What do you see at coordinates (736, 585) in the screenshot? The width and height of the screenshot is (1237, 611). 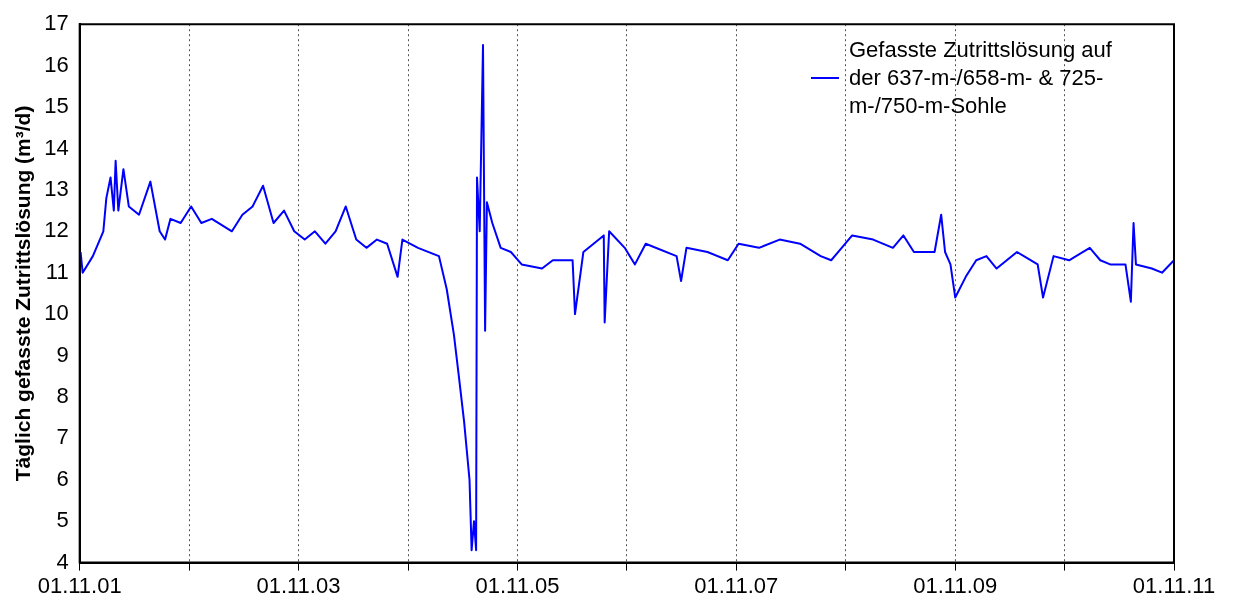 I see `x-tick-label: 01.11.07` at bounding box center [736, 585].